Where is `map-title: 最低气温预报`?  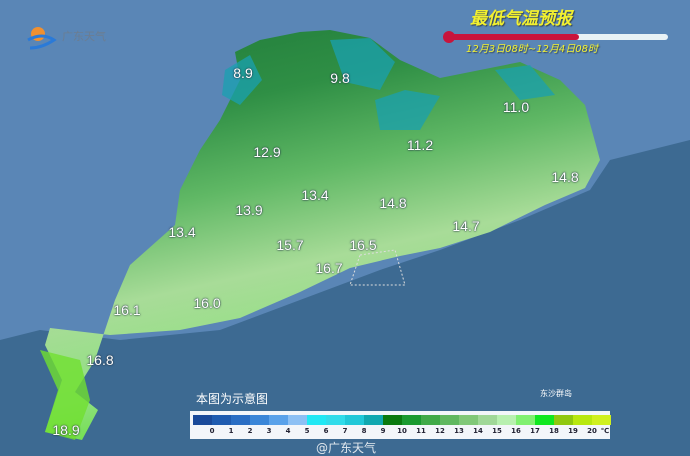
map-title: 最低气温预报 is located at coordinates (521, 19).